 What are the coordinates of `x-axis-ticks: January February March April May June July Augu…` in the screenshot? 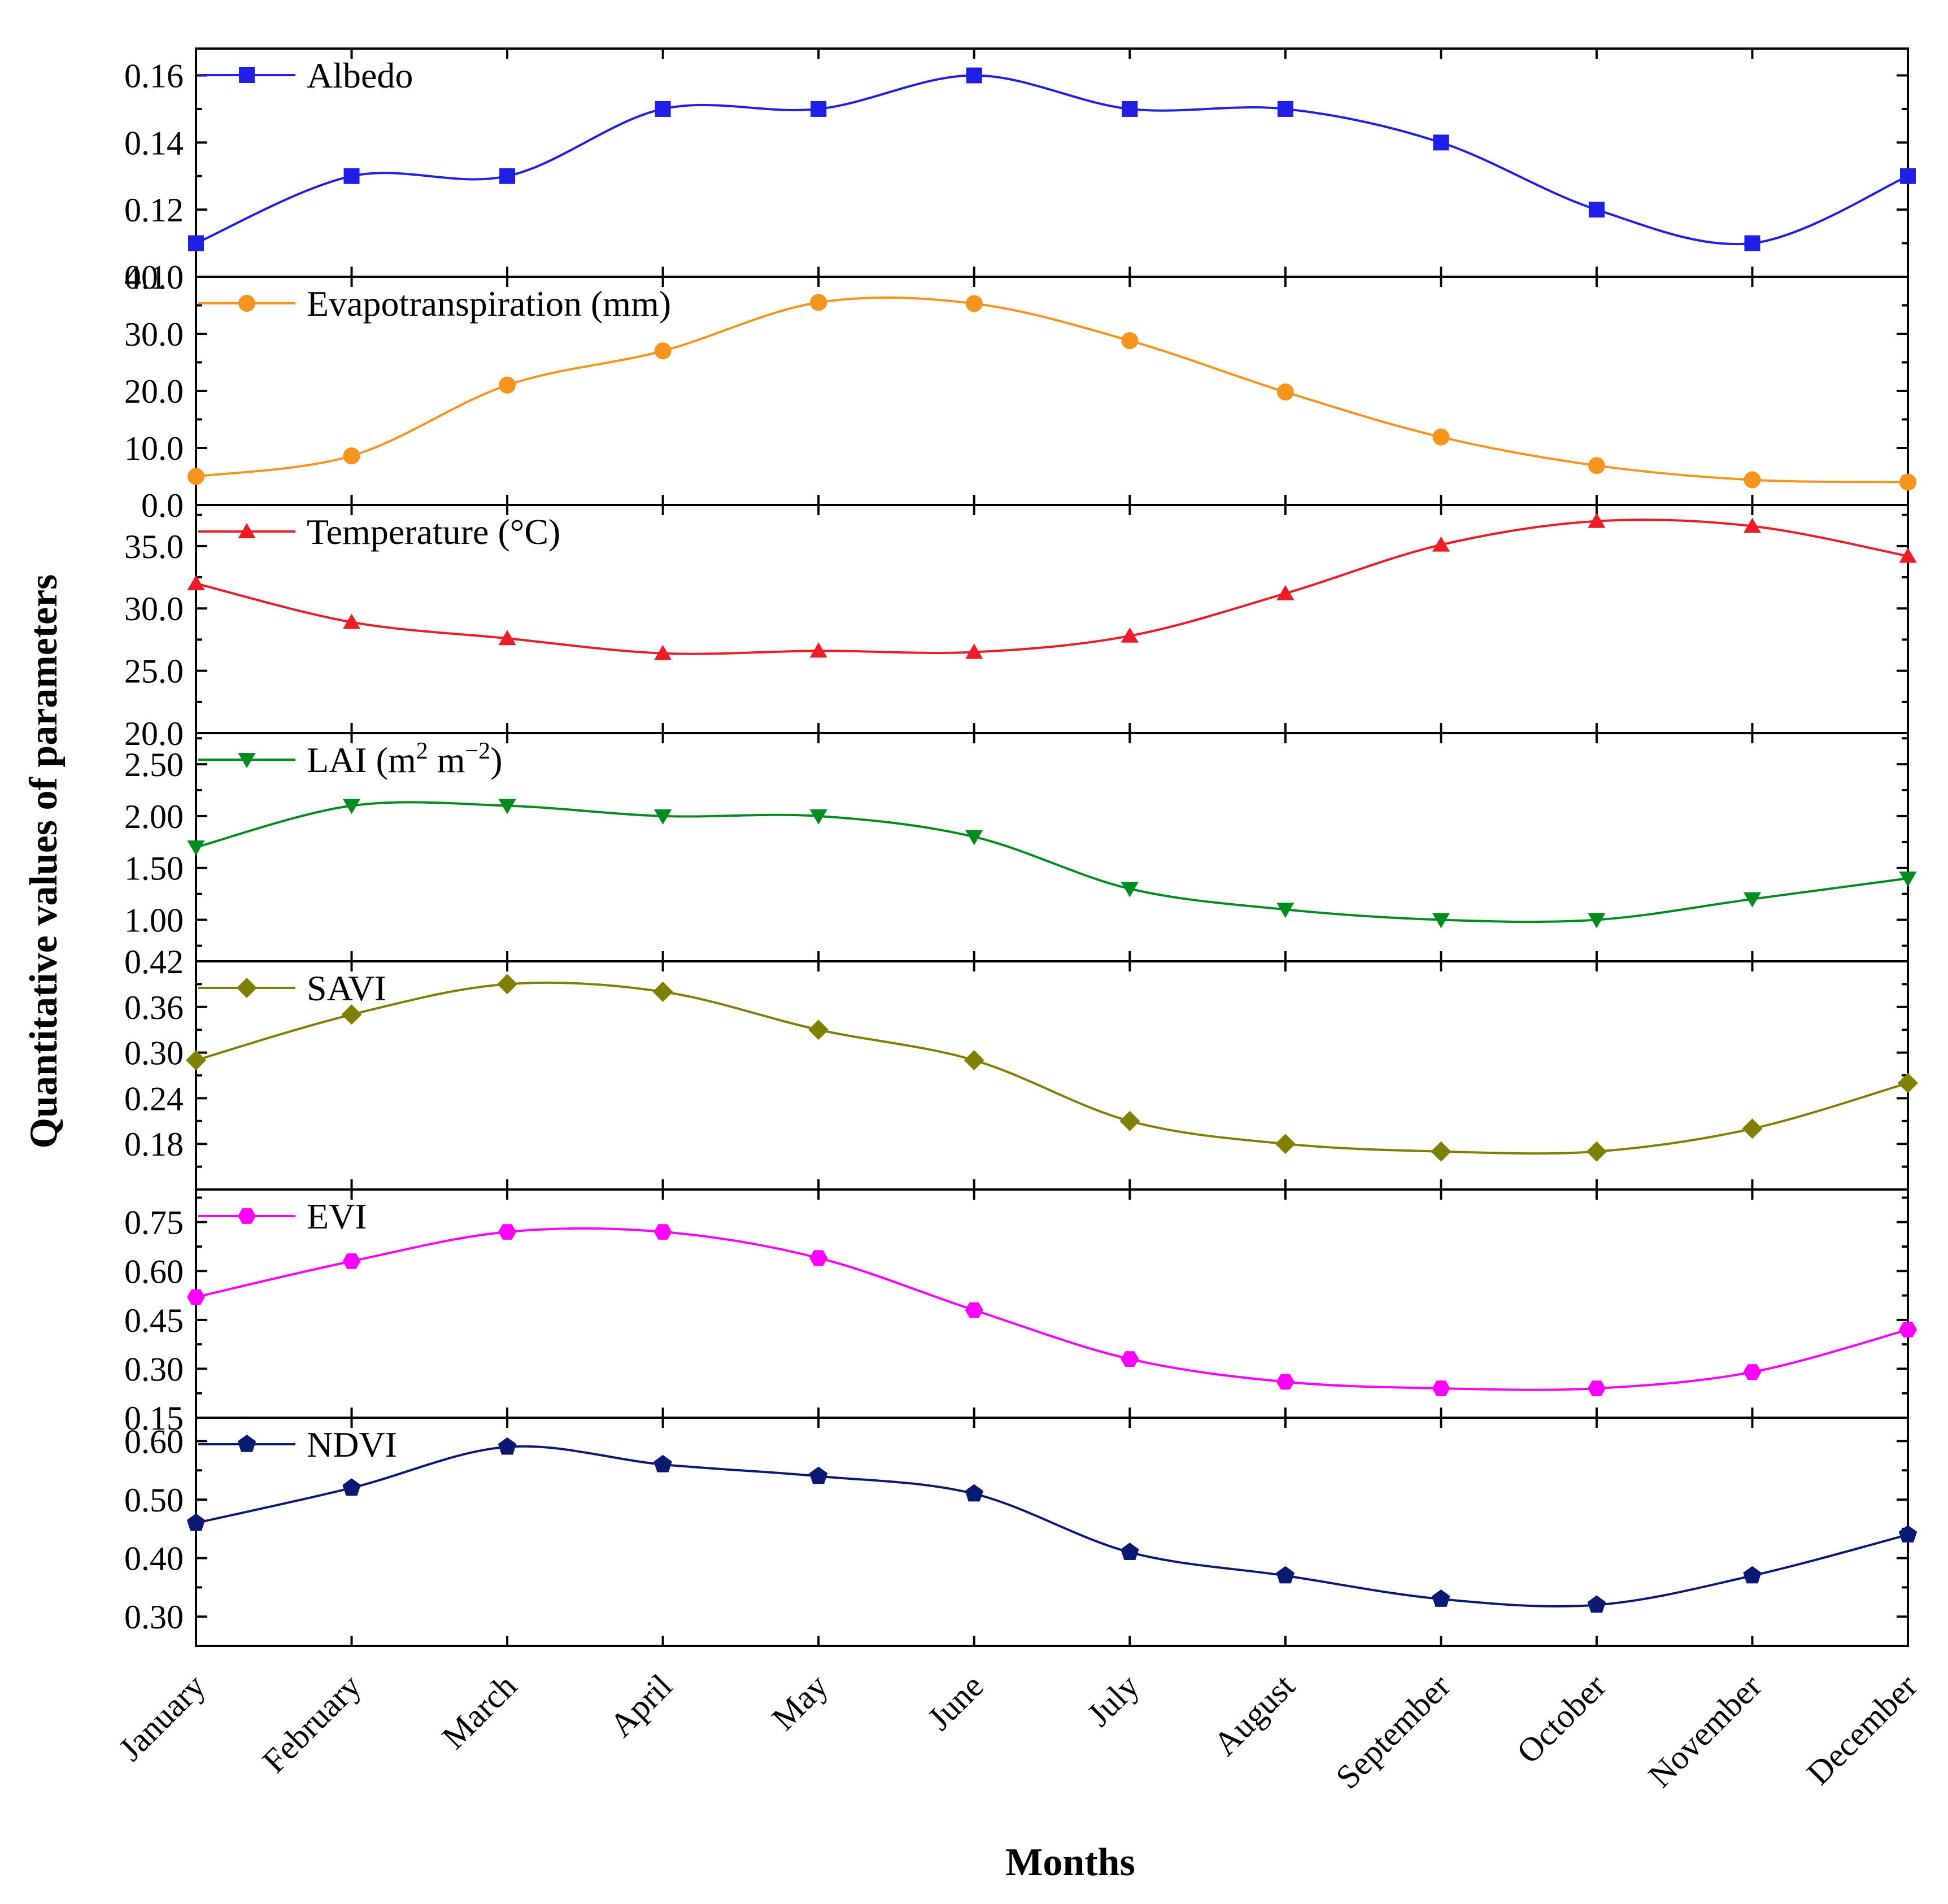 It's located at (1018, 1731).